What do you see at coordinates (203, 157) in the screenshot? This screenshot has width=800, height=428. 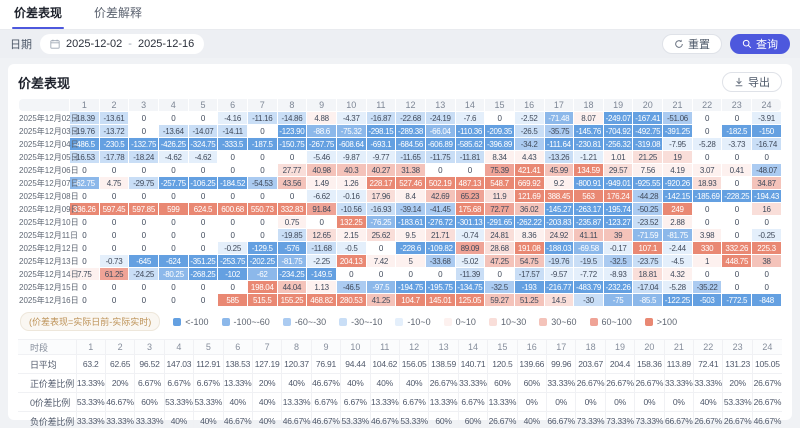 I see `heatmap-cell: -4.62` at bounding box center [203, 157].